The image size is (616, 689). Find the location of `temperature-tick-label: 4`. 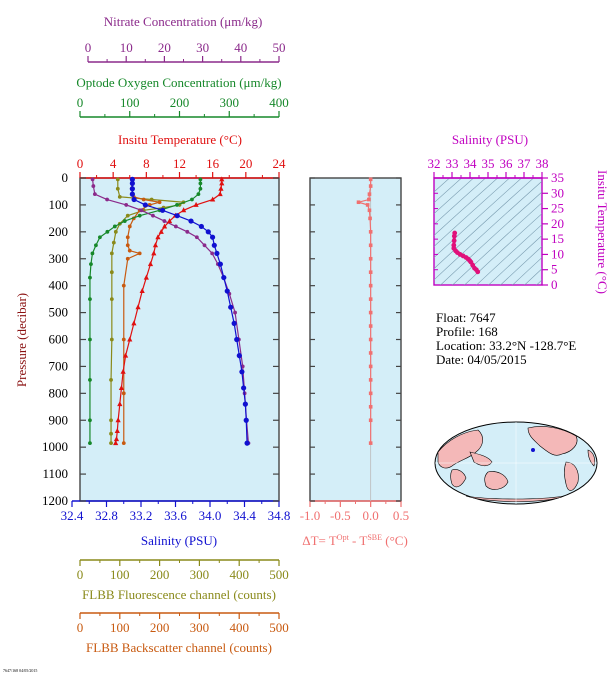

temperature-tick-label: 4 is located at coordinates (113, 163).